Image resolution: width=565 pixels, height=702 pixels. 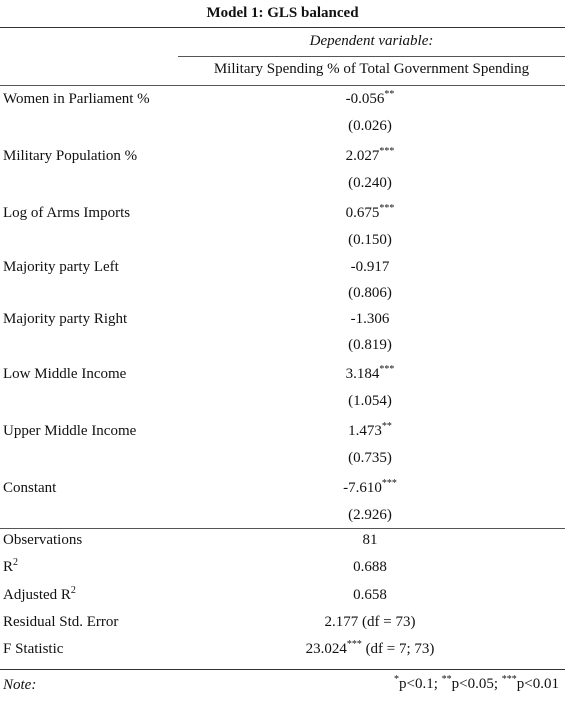 I want to click on coef-label-upper-middle-income: Upper Middle Income, so click(x=70, y=431).